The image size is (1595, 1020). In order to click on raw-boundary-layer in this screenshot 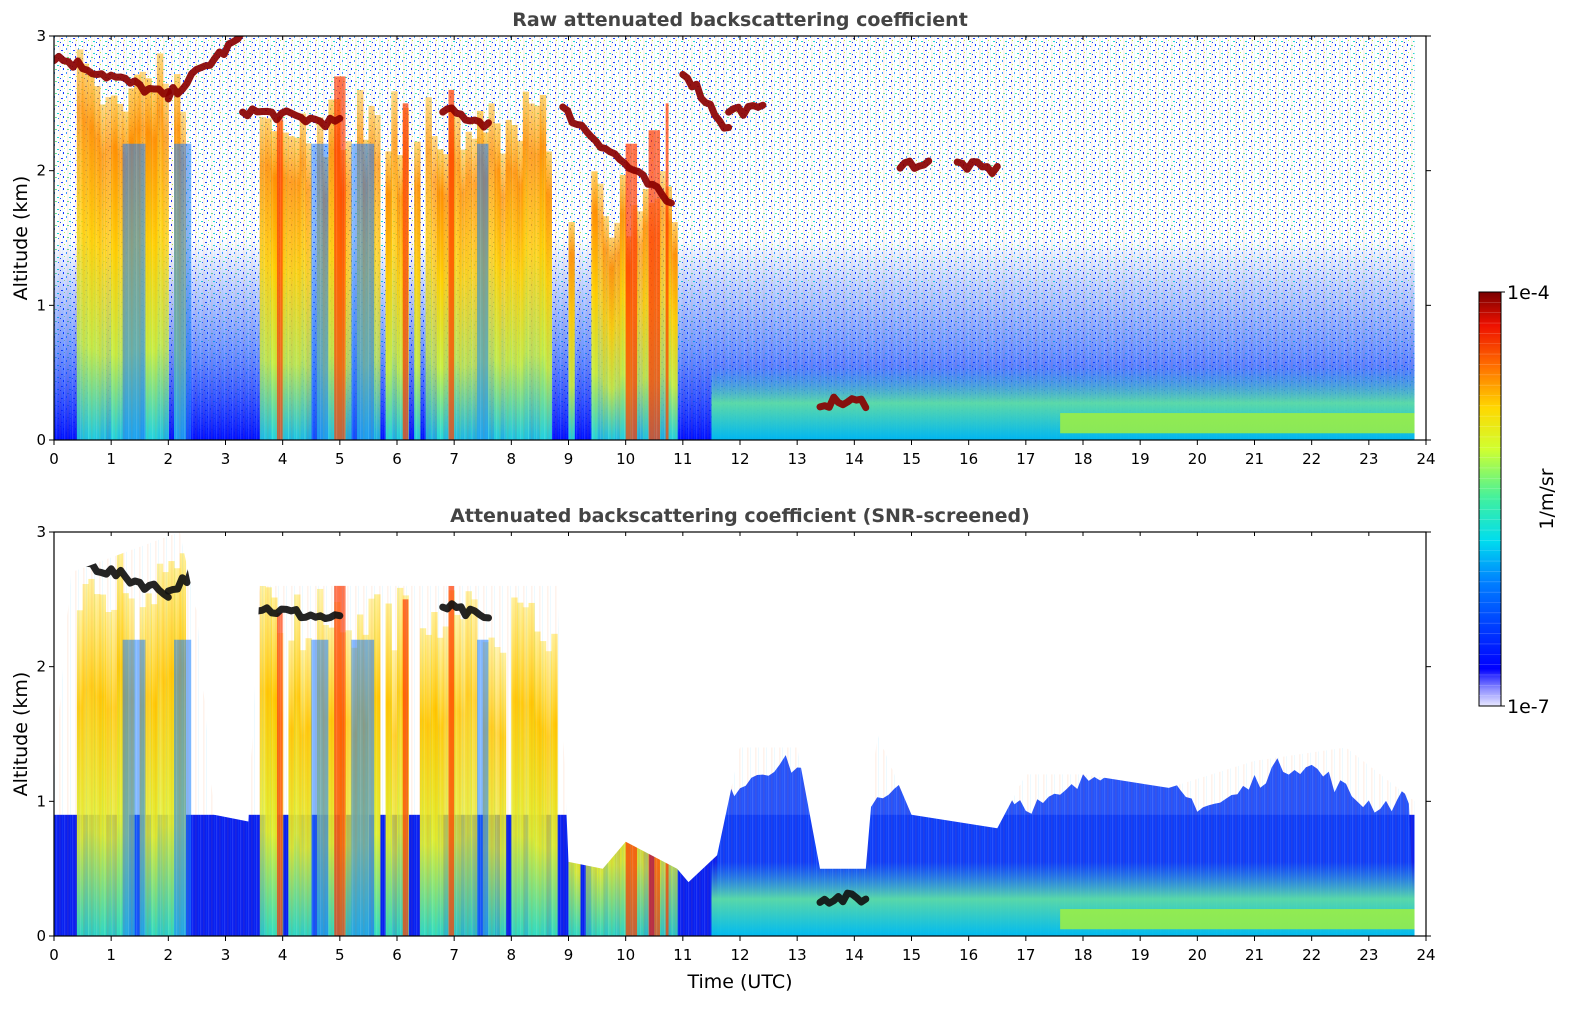, I will do `click(1063, 402)`.